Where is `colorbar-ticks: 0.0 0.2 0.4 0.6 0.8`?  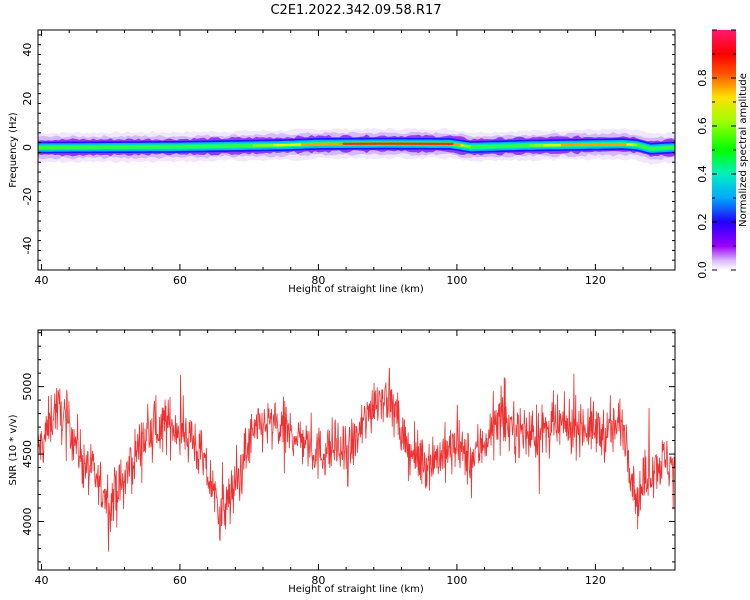 colorbar-ticks: 0.0 0.2 0.4 0.6 0.8 is located at coordinates (716, 154).